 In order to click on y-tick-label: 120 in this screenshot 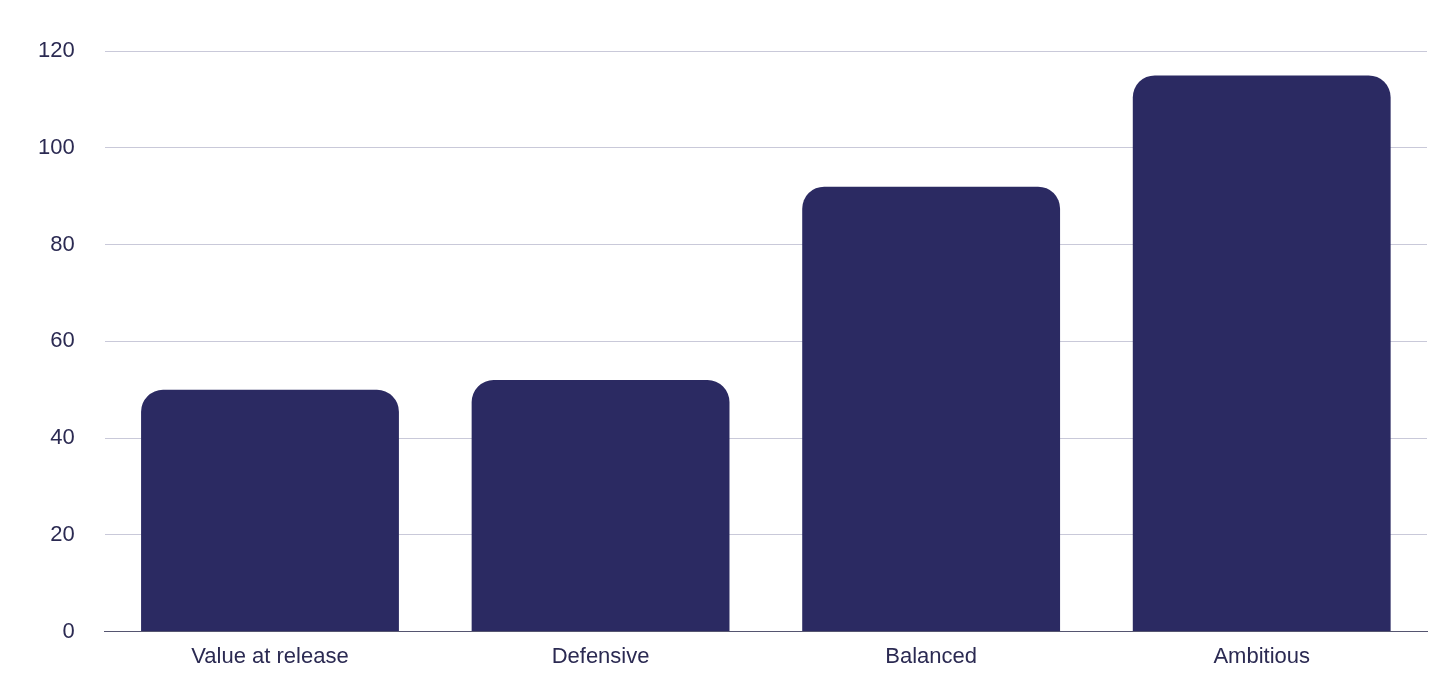, I will do `click(56, 50)`.